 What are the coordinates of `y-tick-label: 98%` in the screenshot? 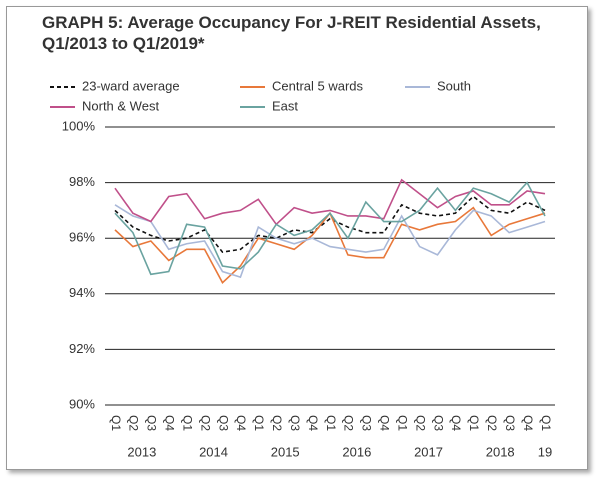 It's located at (82, 181).